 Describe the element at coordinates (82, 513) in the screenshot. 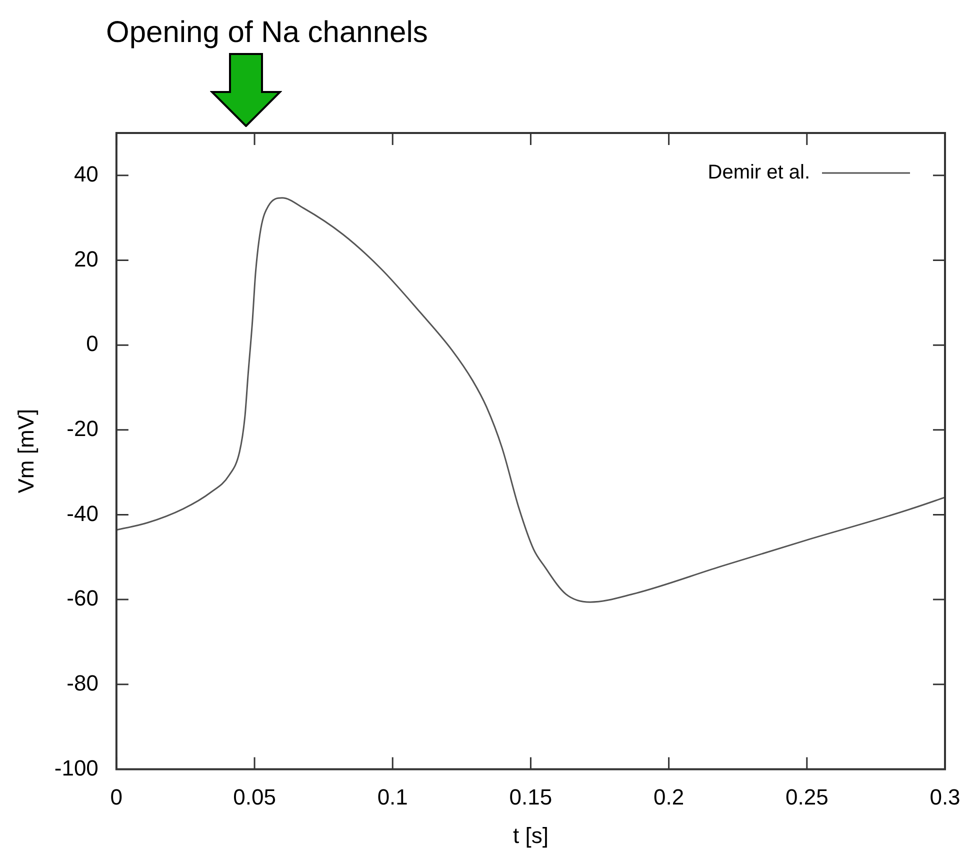

I see `y-tick-label: -40` at that location.